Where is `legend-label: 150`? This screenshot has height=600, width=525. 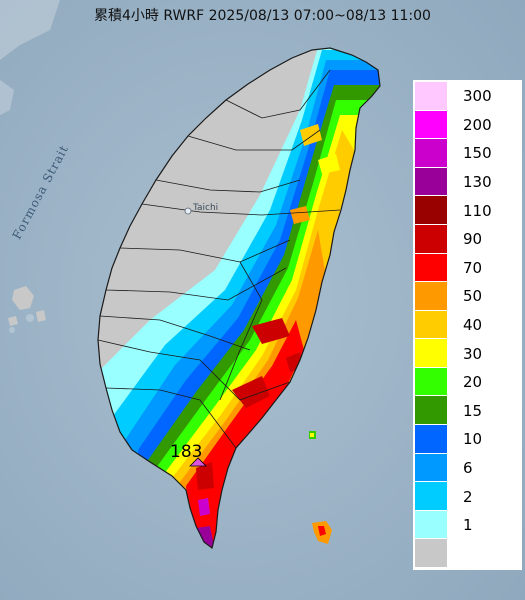
legend-label: 150 is located at coordinates (477, 153).